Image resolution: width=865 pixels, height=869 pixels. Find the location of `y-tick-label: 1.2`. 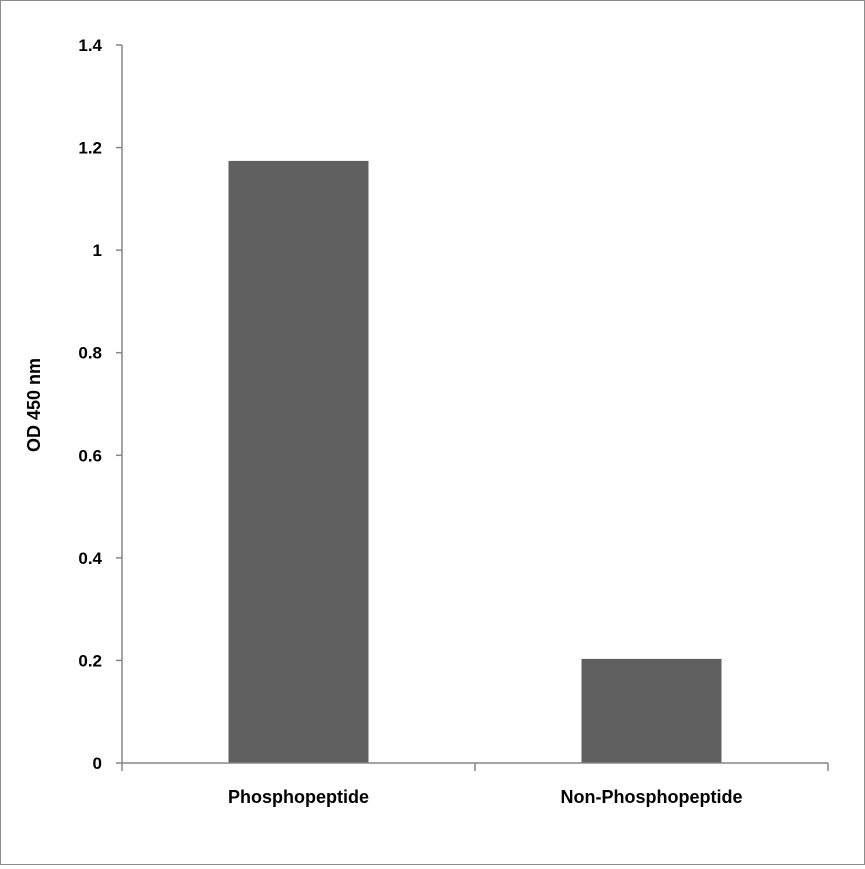

y-tick-label: 1.2 is located at coordinates (90, 148).